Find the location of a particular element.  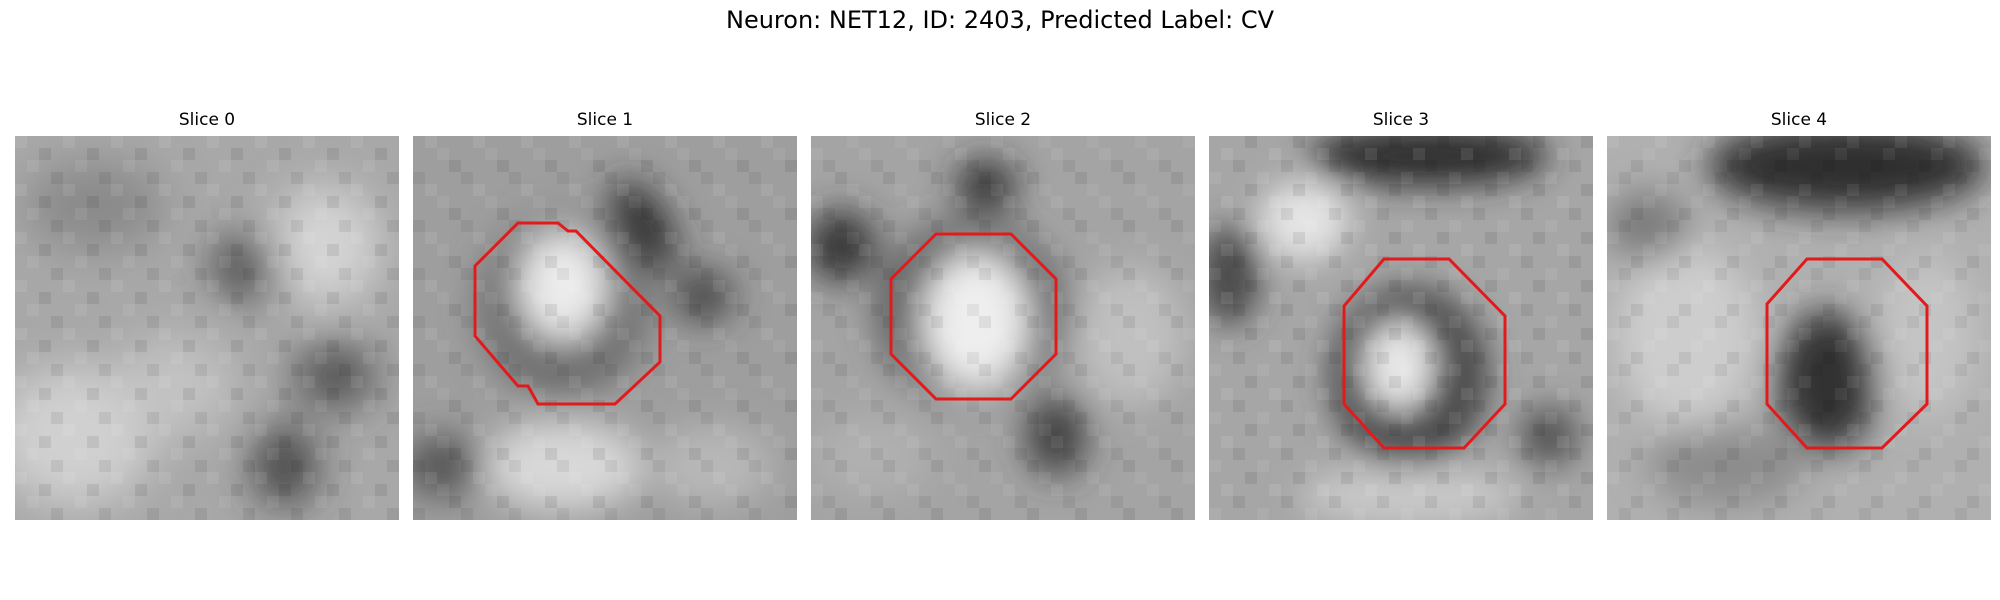

slice-title: Slice 3 is located at coordinates (1401, 122).